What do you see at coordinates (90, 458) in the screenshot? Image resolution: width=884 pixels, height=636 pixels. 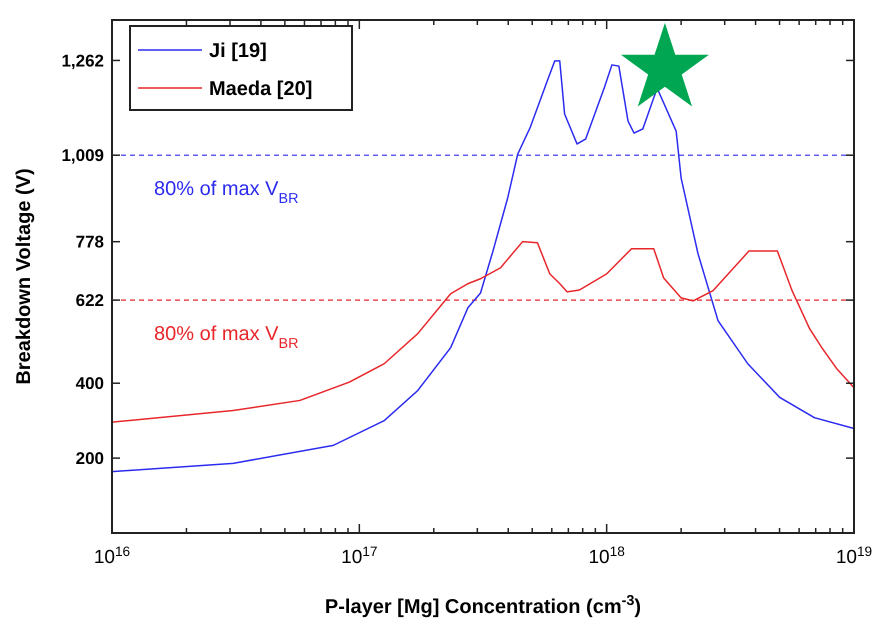 I see `y-tick-label: 200` at bounding box center [90, 458].